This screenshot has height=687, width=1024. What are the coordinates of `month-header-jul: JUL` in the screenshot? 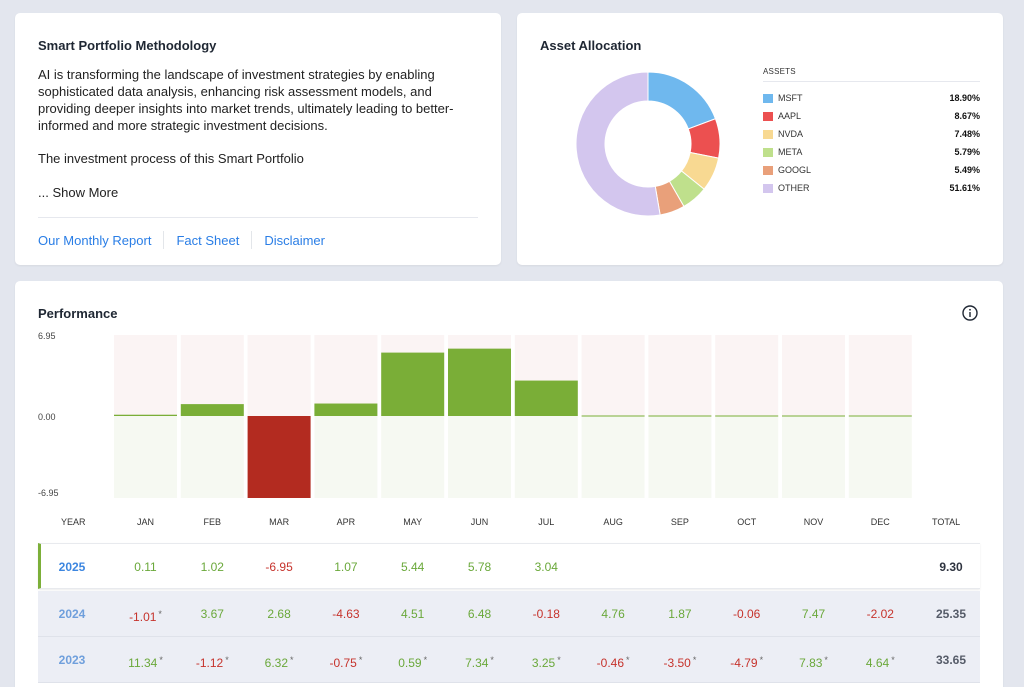 It's located at (546, 522).